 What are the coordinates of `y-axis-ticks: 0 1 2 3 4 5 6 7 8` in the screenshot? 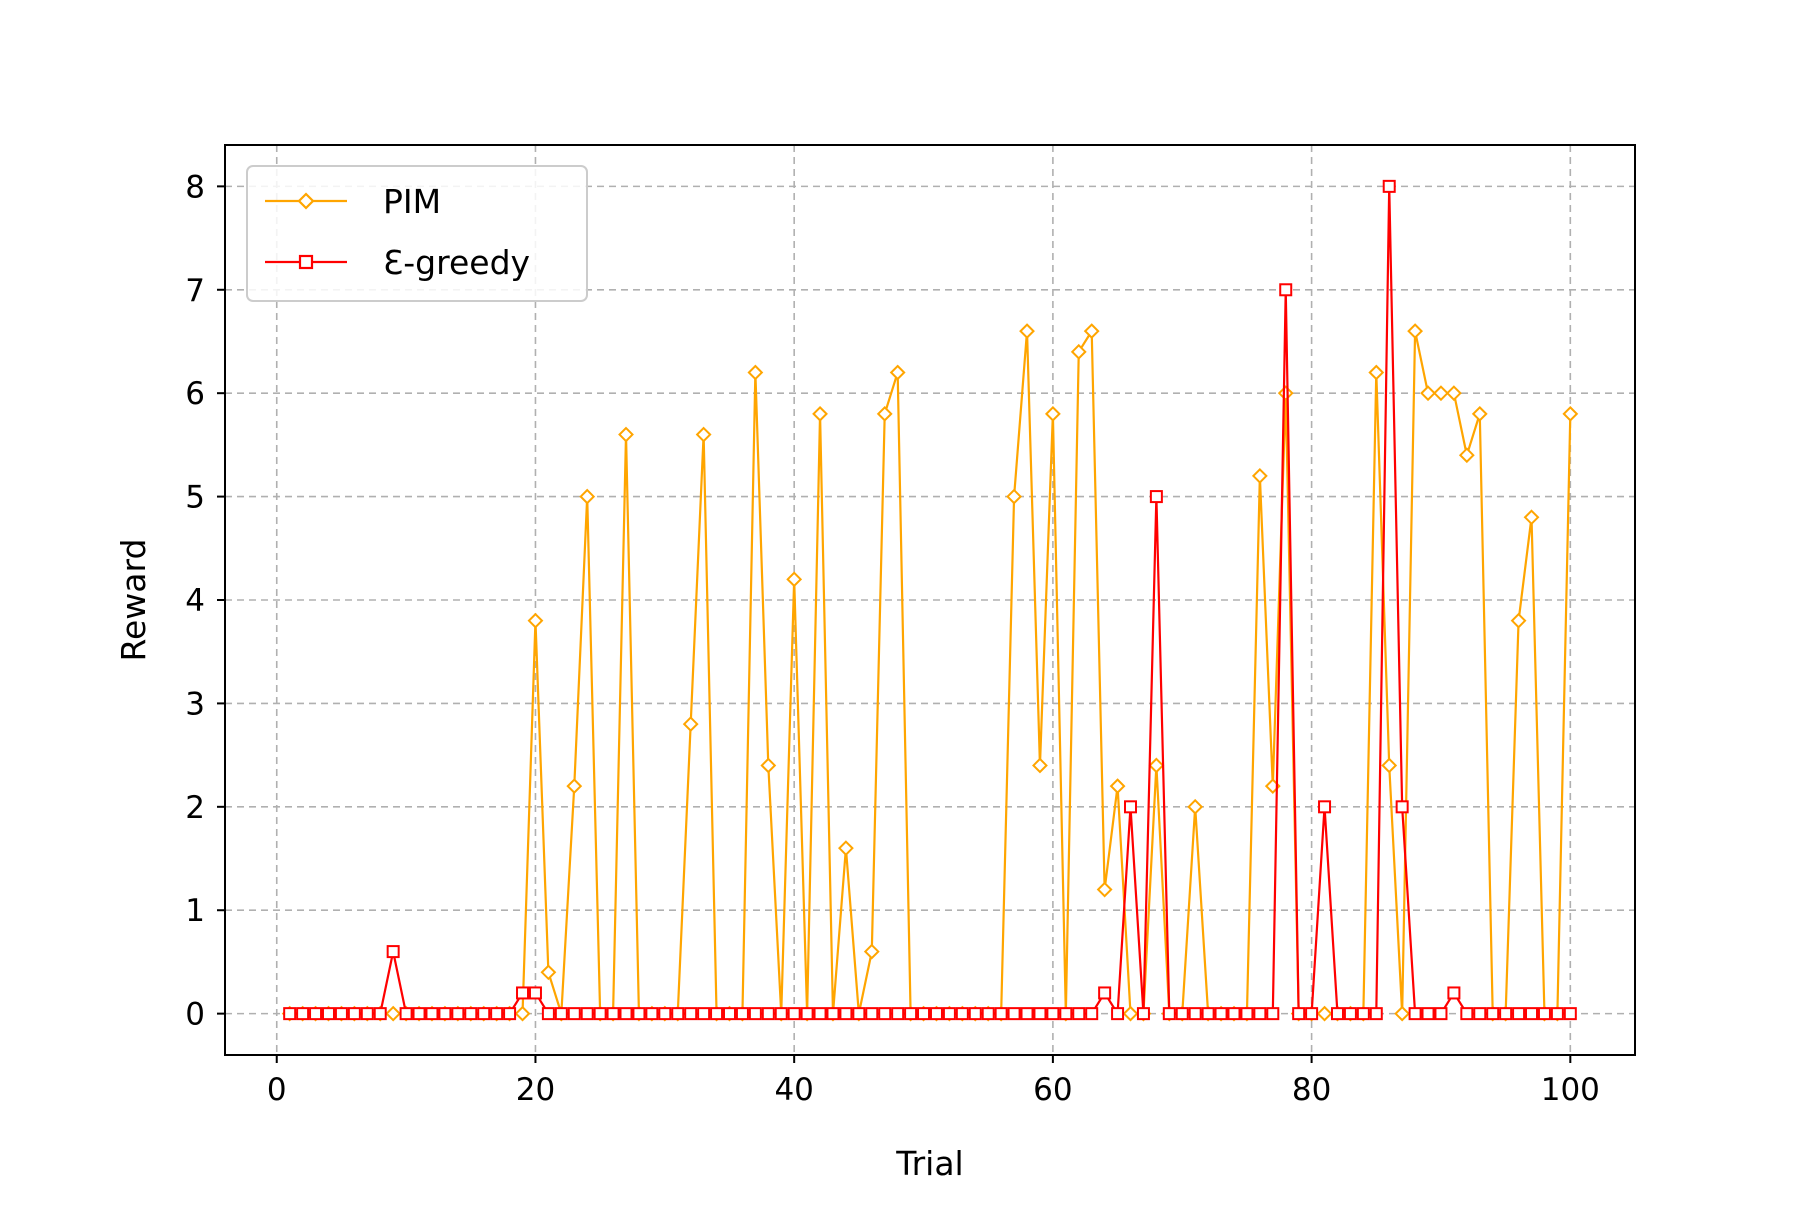 It's located at (205, 601).